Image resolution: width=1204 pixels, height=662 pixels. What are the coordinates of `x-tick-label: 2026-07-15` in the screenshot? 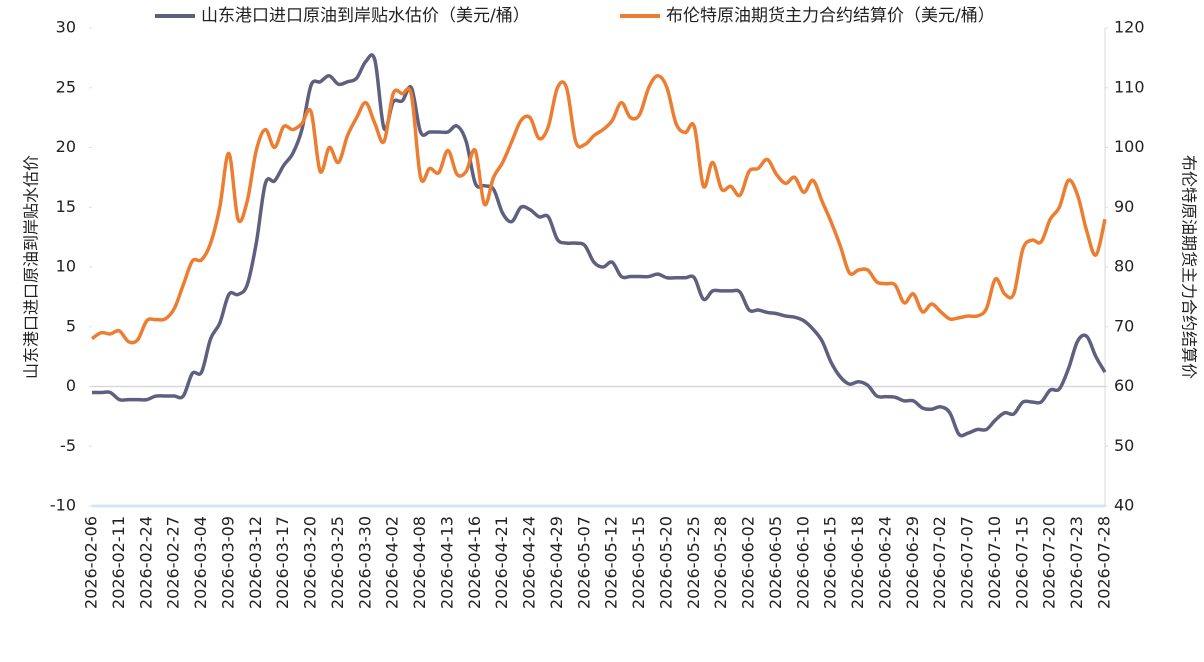 It's located at (1021, 562).